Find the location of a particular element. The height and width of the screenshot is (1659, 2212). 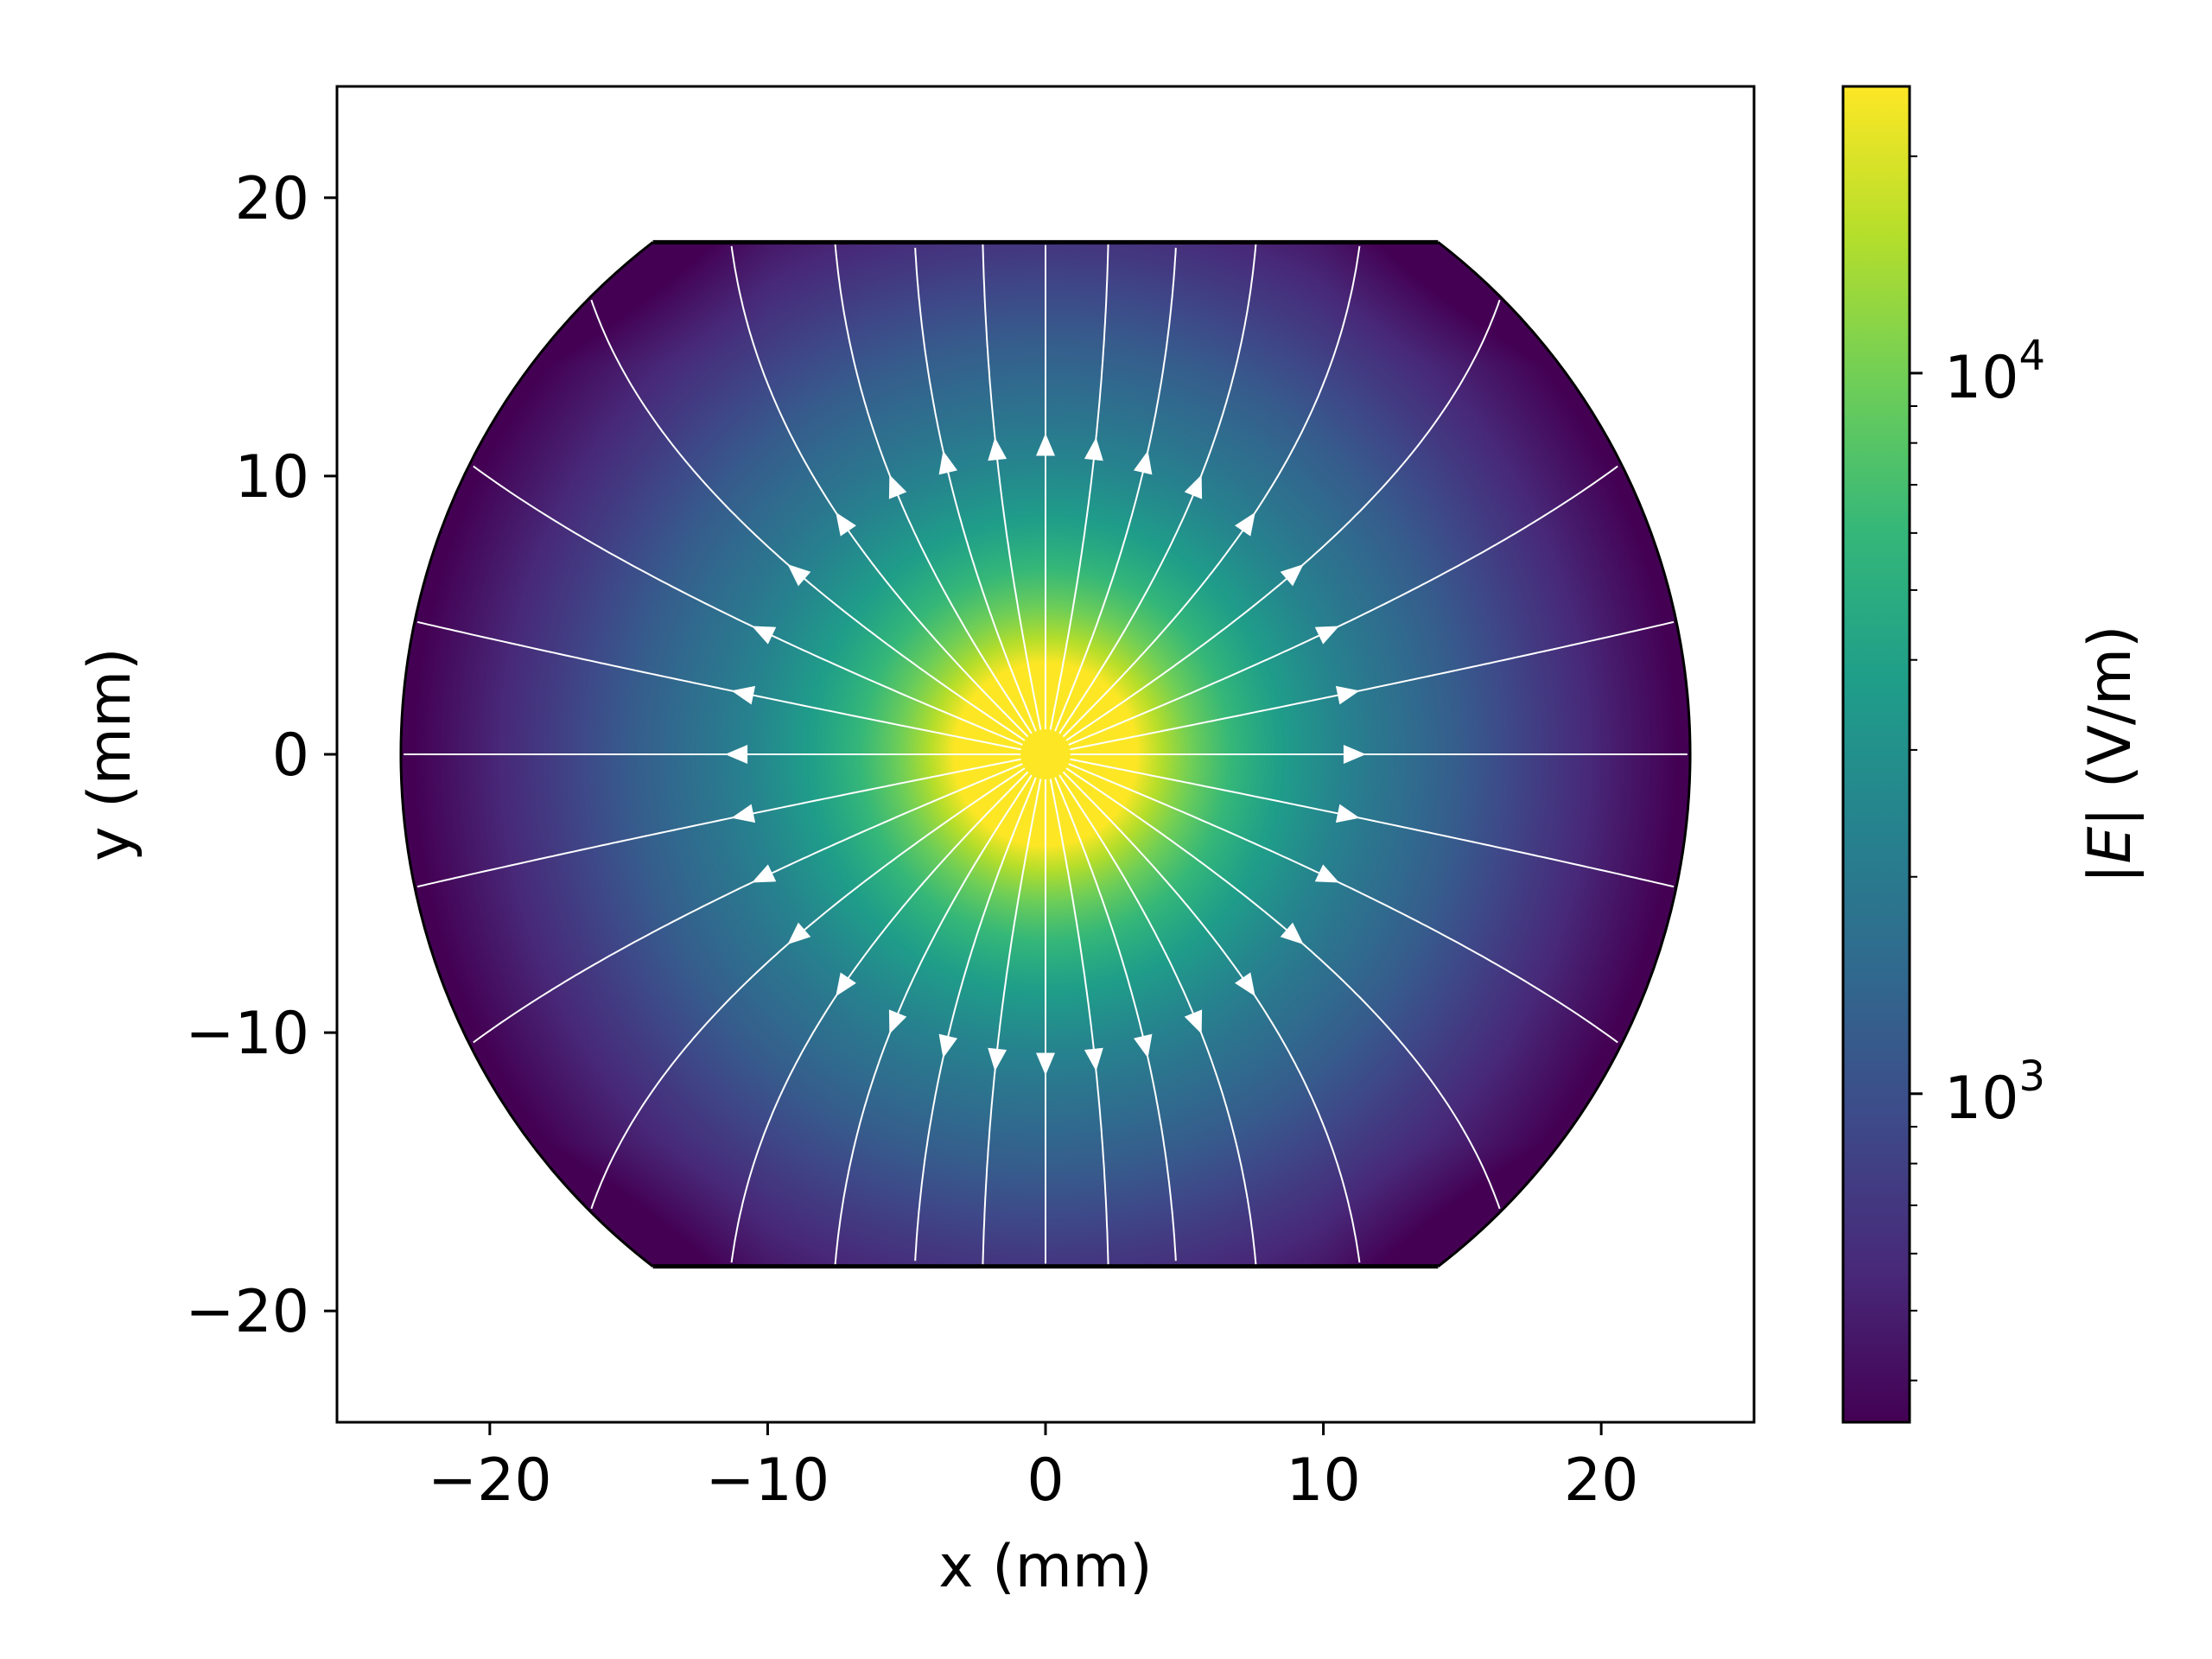

y-tick-label: 0 is located at coordinates (290, 755).